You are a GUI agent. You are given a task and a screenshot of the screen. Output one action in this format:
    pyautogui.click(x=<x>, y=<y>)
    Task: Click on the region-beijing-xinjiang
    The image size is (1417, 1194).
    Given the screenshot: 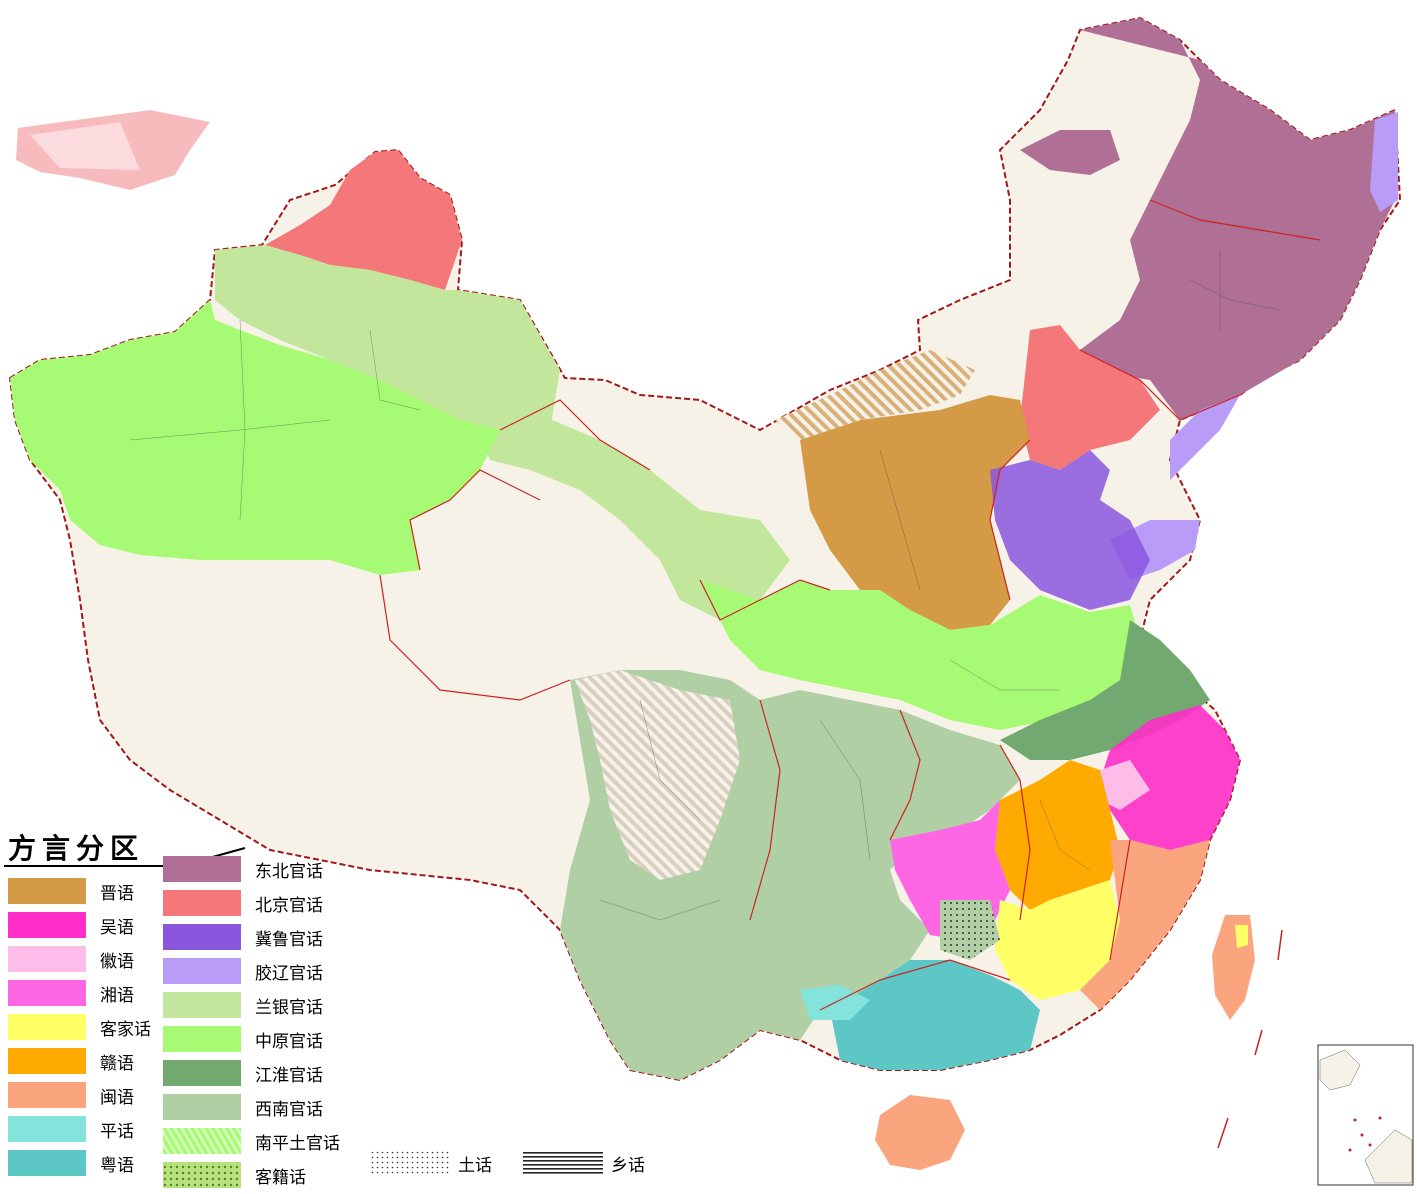 What is the action you would take?
    pyautogui.click(x=363, y=220)
    